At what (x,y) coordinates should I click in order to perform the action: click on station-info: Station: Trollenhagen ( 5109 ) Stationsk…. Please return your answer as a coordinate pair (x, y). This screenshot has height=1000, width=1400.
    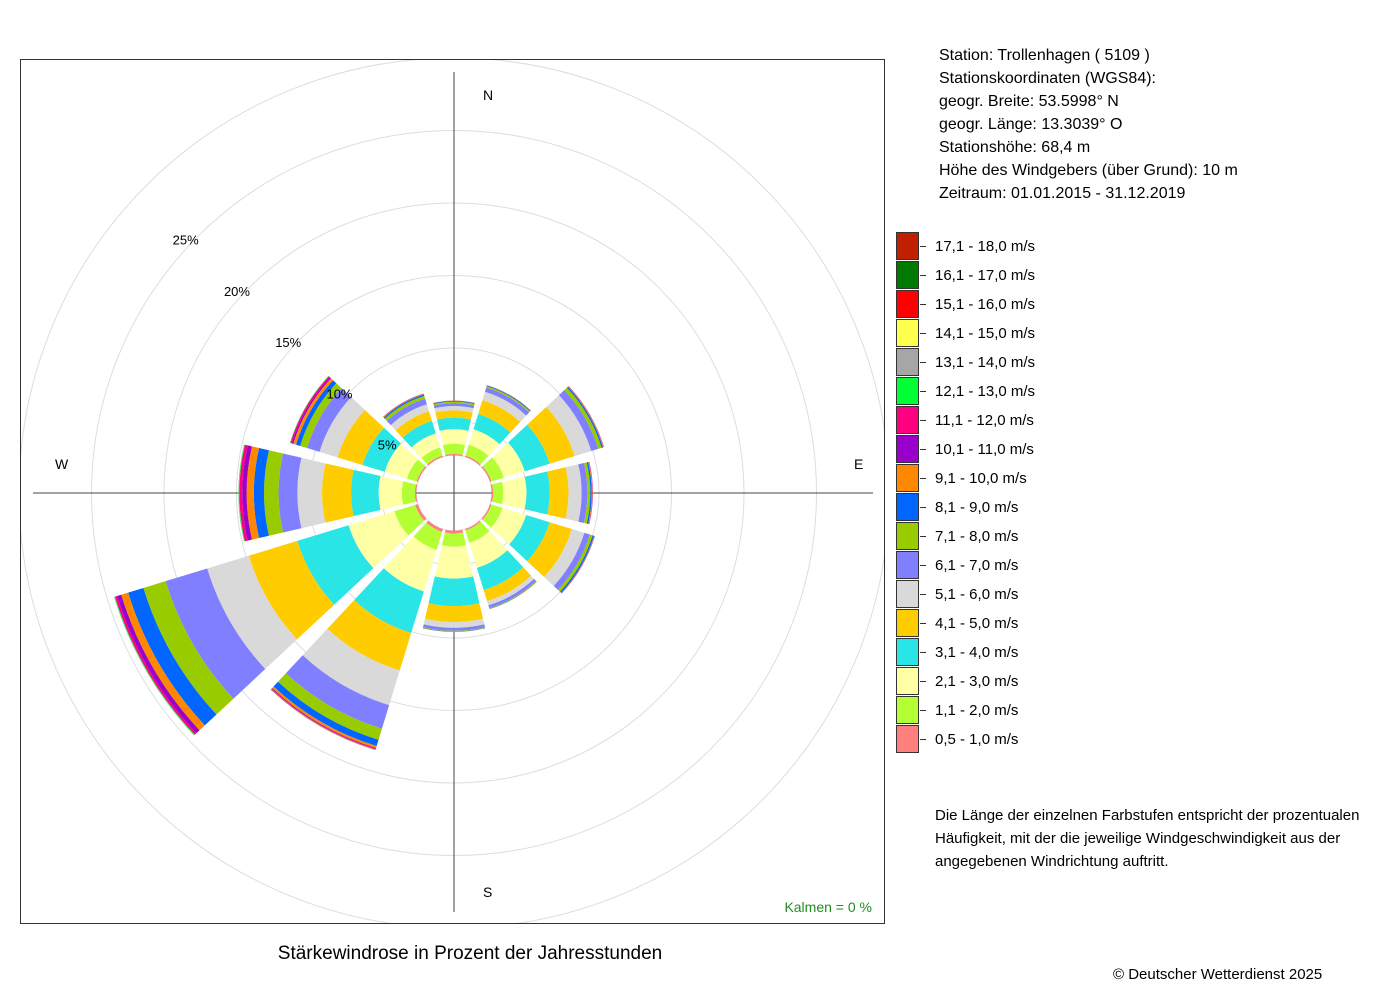
    Looking at the image, I should click on (1088, 124).